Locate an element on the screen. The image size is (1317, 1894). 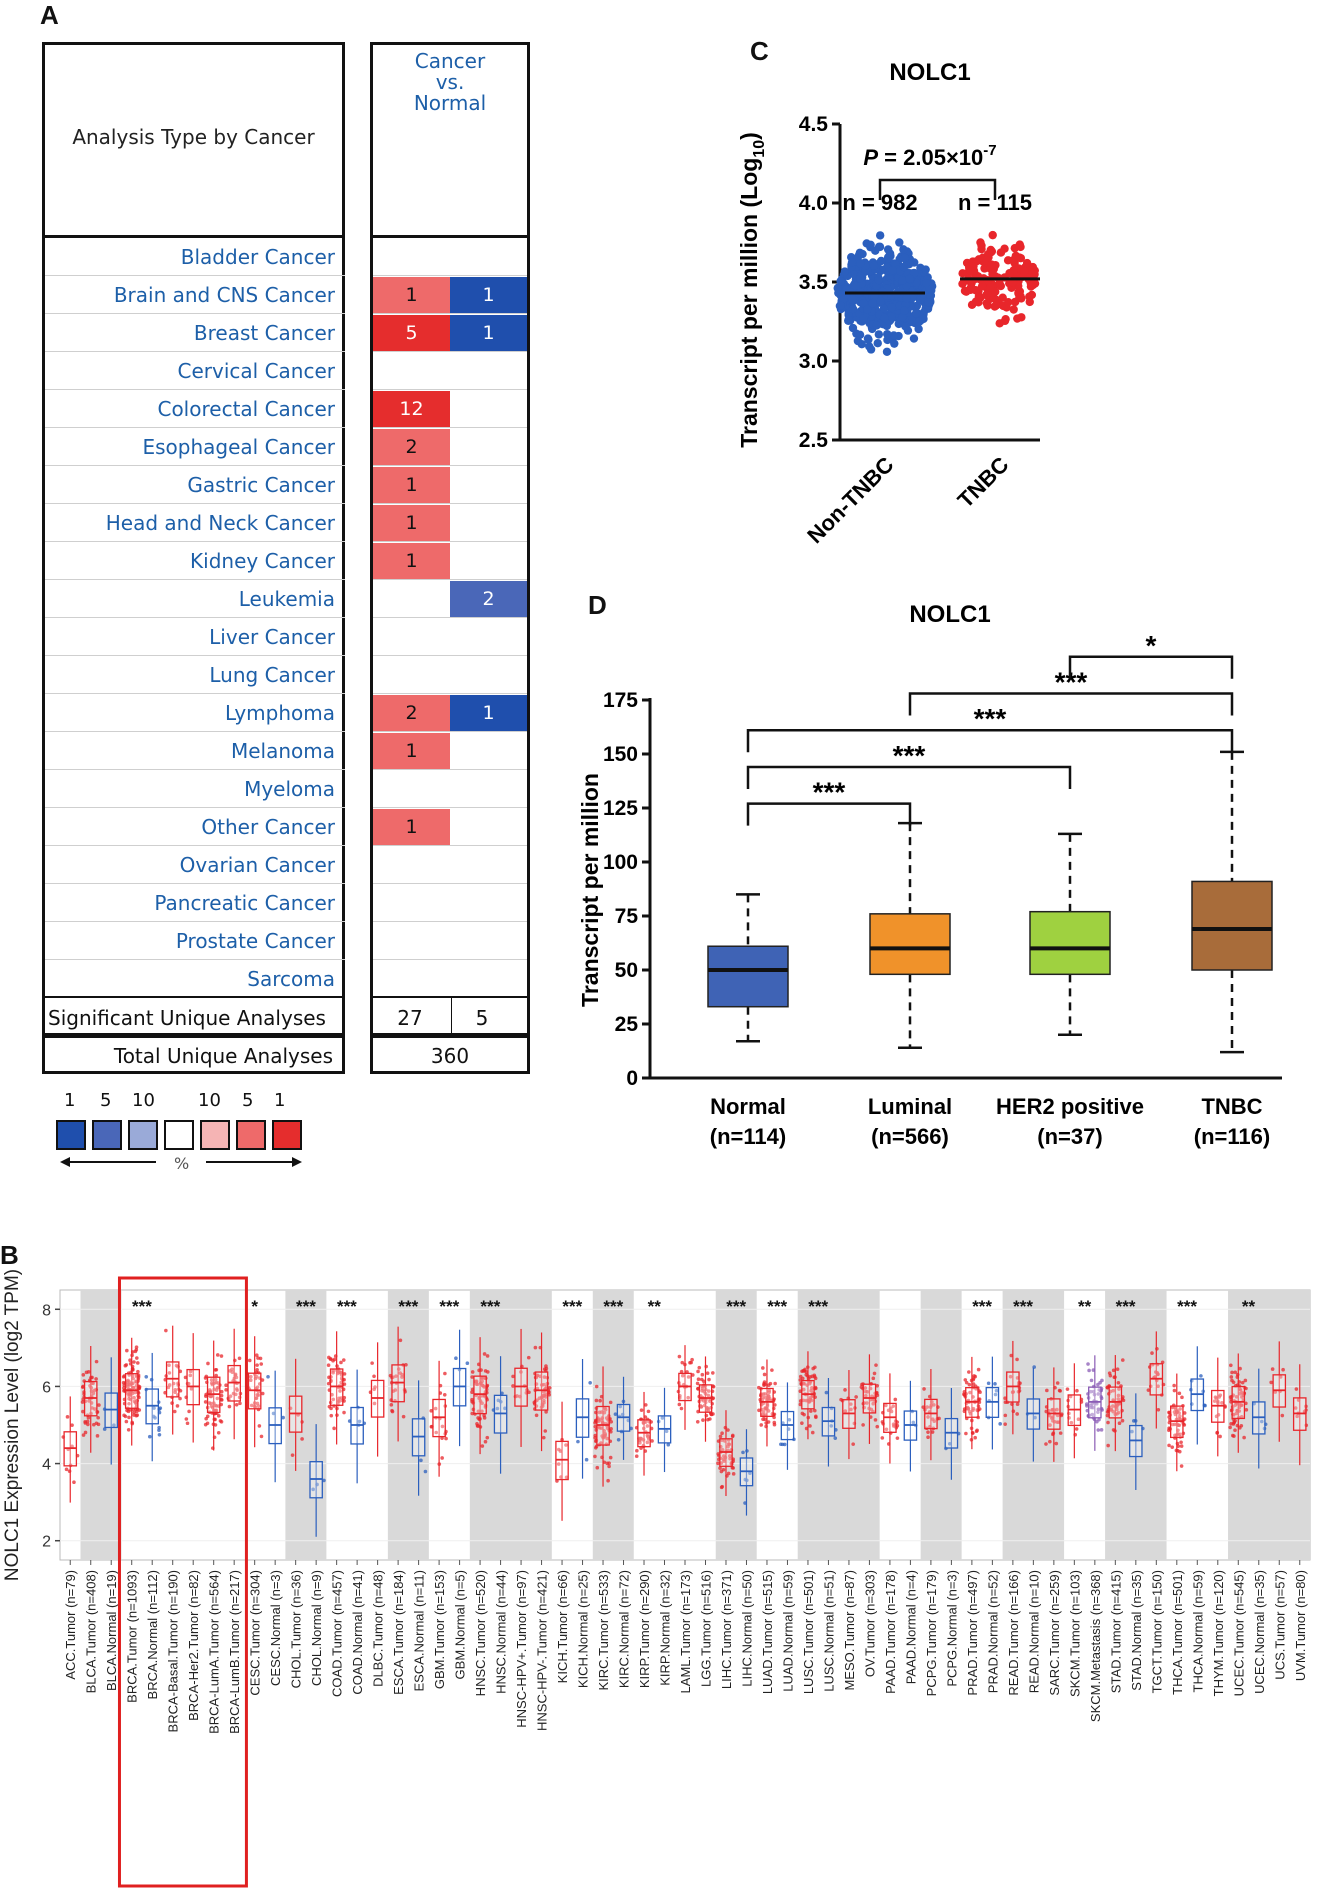
cancer-type-label: Brain and CNS Cancer is located at coordinates (224, 295).